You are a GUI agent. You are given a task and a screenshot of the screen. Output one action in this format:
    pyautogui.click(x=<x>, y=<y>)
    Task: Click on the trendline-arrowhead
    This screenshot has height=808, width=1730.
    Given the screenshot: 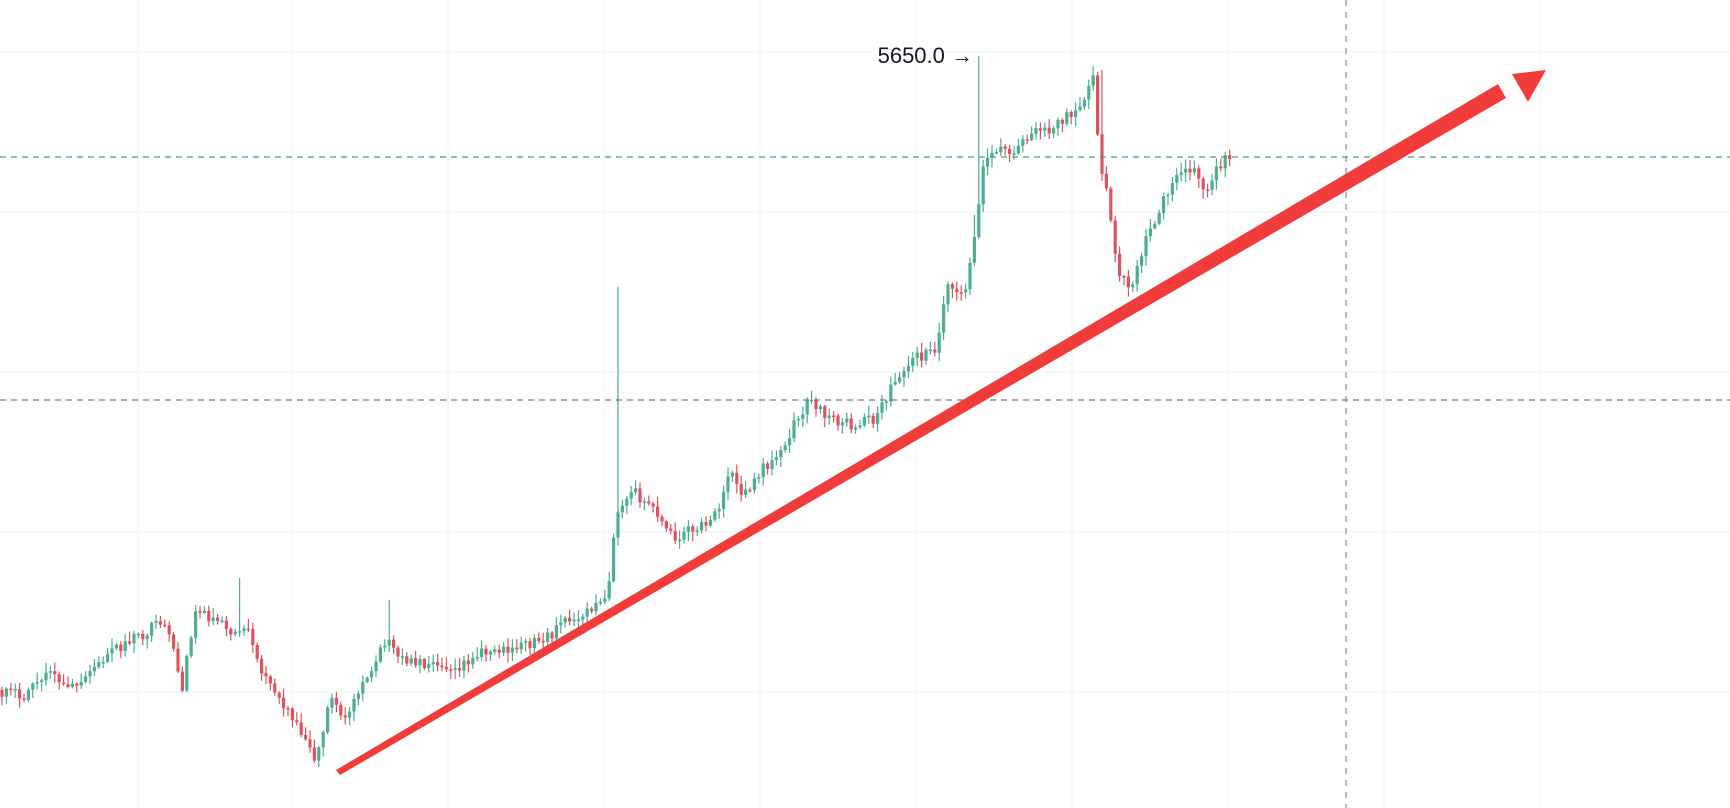 What is the action you would take?
    pyautogui.click(x=1529, y=86)
    